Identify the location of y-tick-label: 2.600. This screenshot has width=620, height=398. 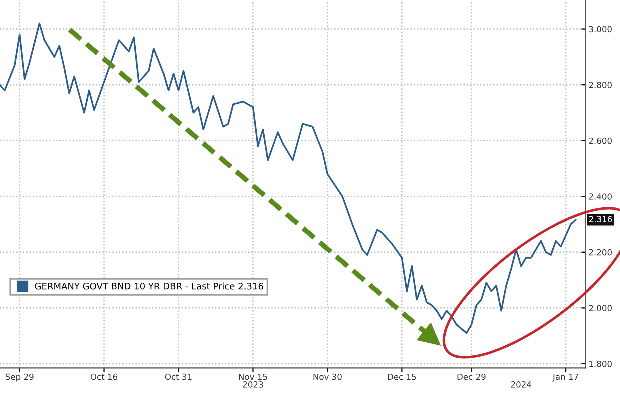
(600, 141).